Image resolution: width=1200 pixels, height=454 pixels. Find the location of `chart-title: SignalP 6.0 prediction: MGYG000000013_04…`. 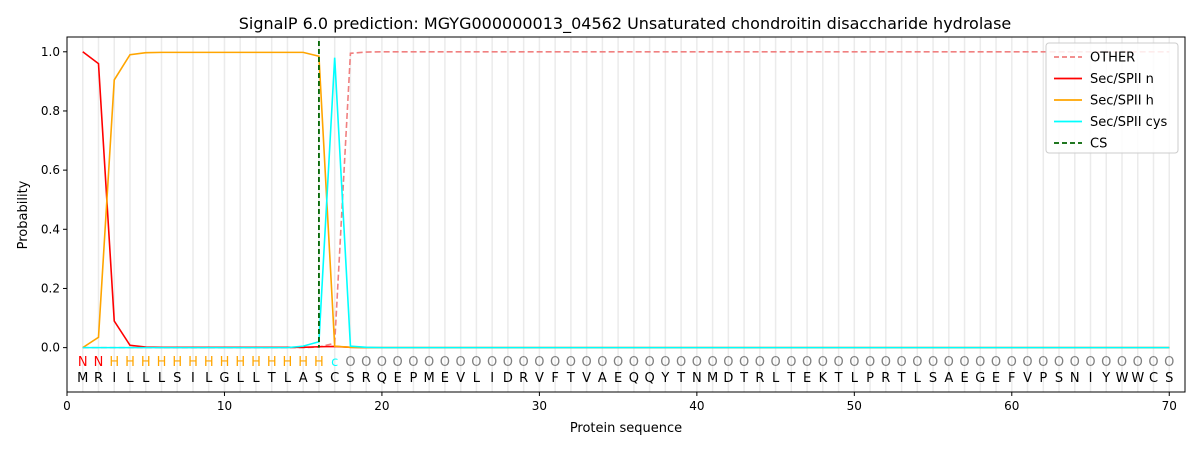

chart-title: SignalP 6.0 prediction: MGYG000000013_04… is located at coordinates (625, 24).